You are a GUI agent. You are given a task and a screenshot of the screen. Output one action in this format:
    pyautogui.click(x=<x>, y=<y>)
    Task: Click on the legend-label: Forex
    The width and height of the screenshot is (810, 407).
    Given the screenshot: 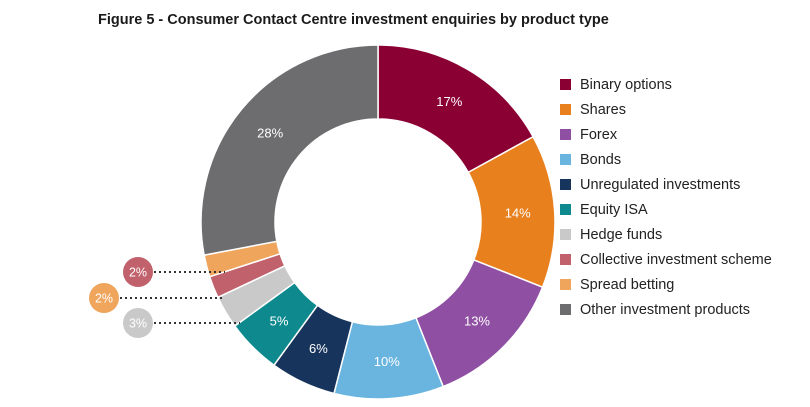 What is the action you would take?
    pyautogui.click(x=599, y=134)
    